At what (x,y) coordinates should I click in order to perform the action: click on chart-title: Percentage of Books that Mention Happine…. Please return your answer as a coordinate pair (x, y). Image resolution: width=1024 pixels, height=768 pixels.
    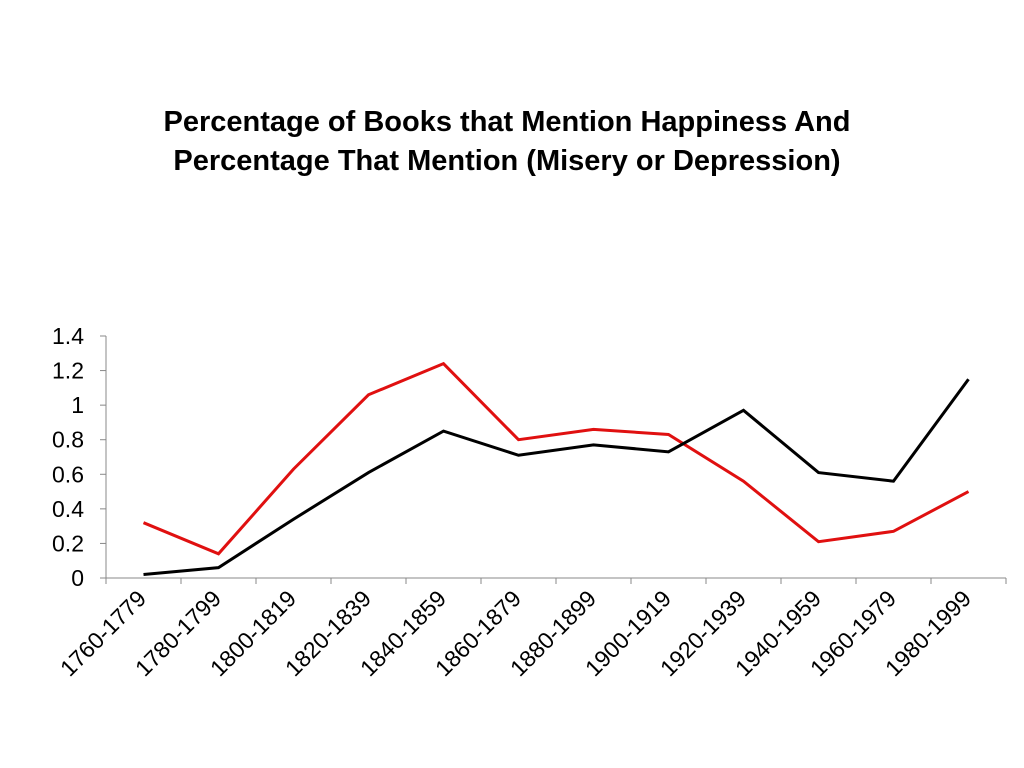
    Looking at the image, I should click on (507, 142).